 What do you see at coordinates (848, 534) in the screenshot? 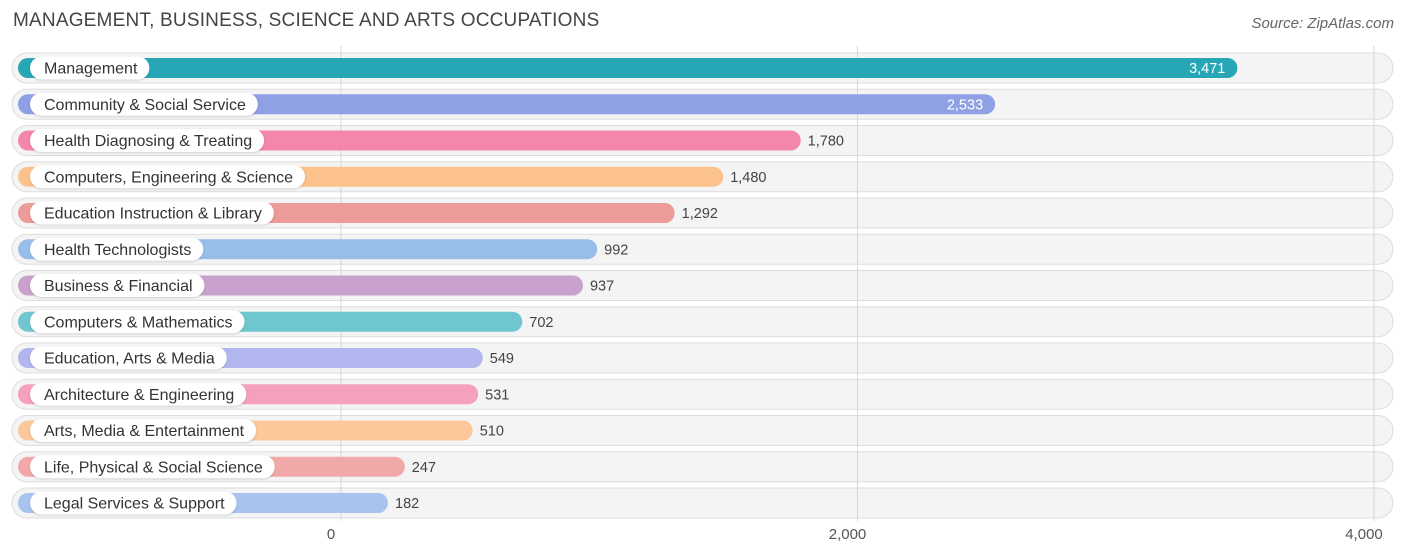
I see `x-tick-label: 2,000` at bounding box center [848, 534].